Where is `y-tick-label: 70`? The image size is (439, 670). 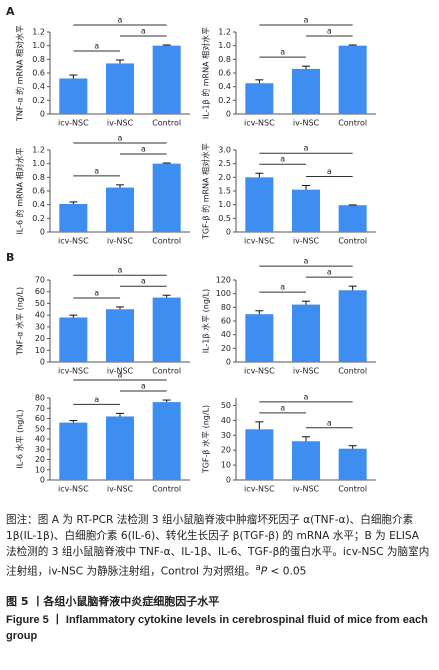 y-tick-label: 70 is located at coordinates (40, 280).